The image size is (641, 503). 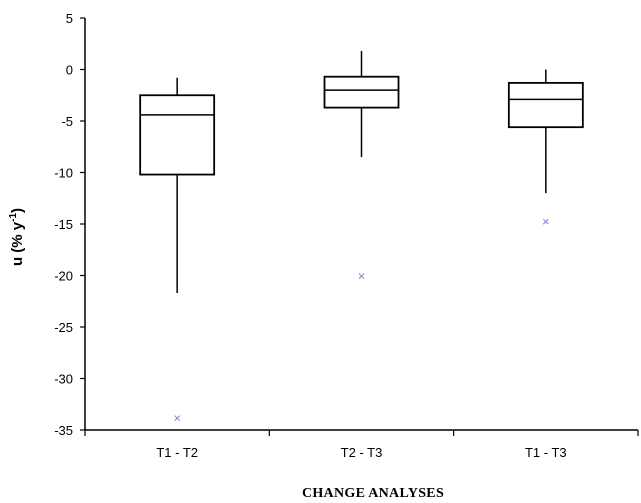 What do you see at coordinates (17, 210) in the screenshot?
I see `y-axis-label-end: )` at bounding box center [17, 210].